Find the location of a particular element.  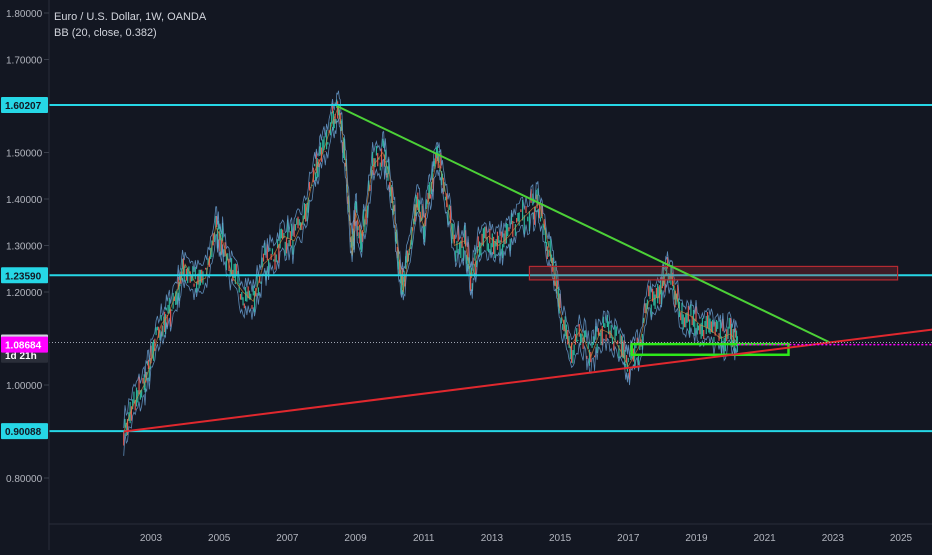

indicator-legend: BB (20, close, 0.382) is located at coordinates (105, 33).